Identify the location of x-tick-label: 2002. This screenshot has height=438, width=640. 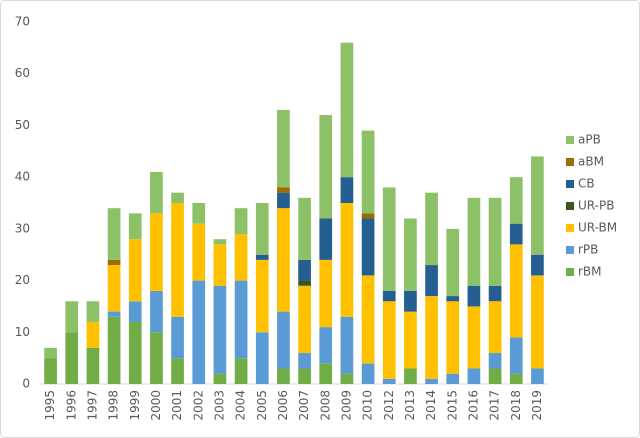
(198, 405).